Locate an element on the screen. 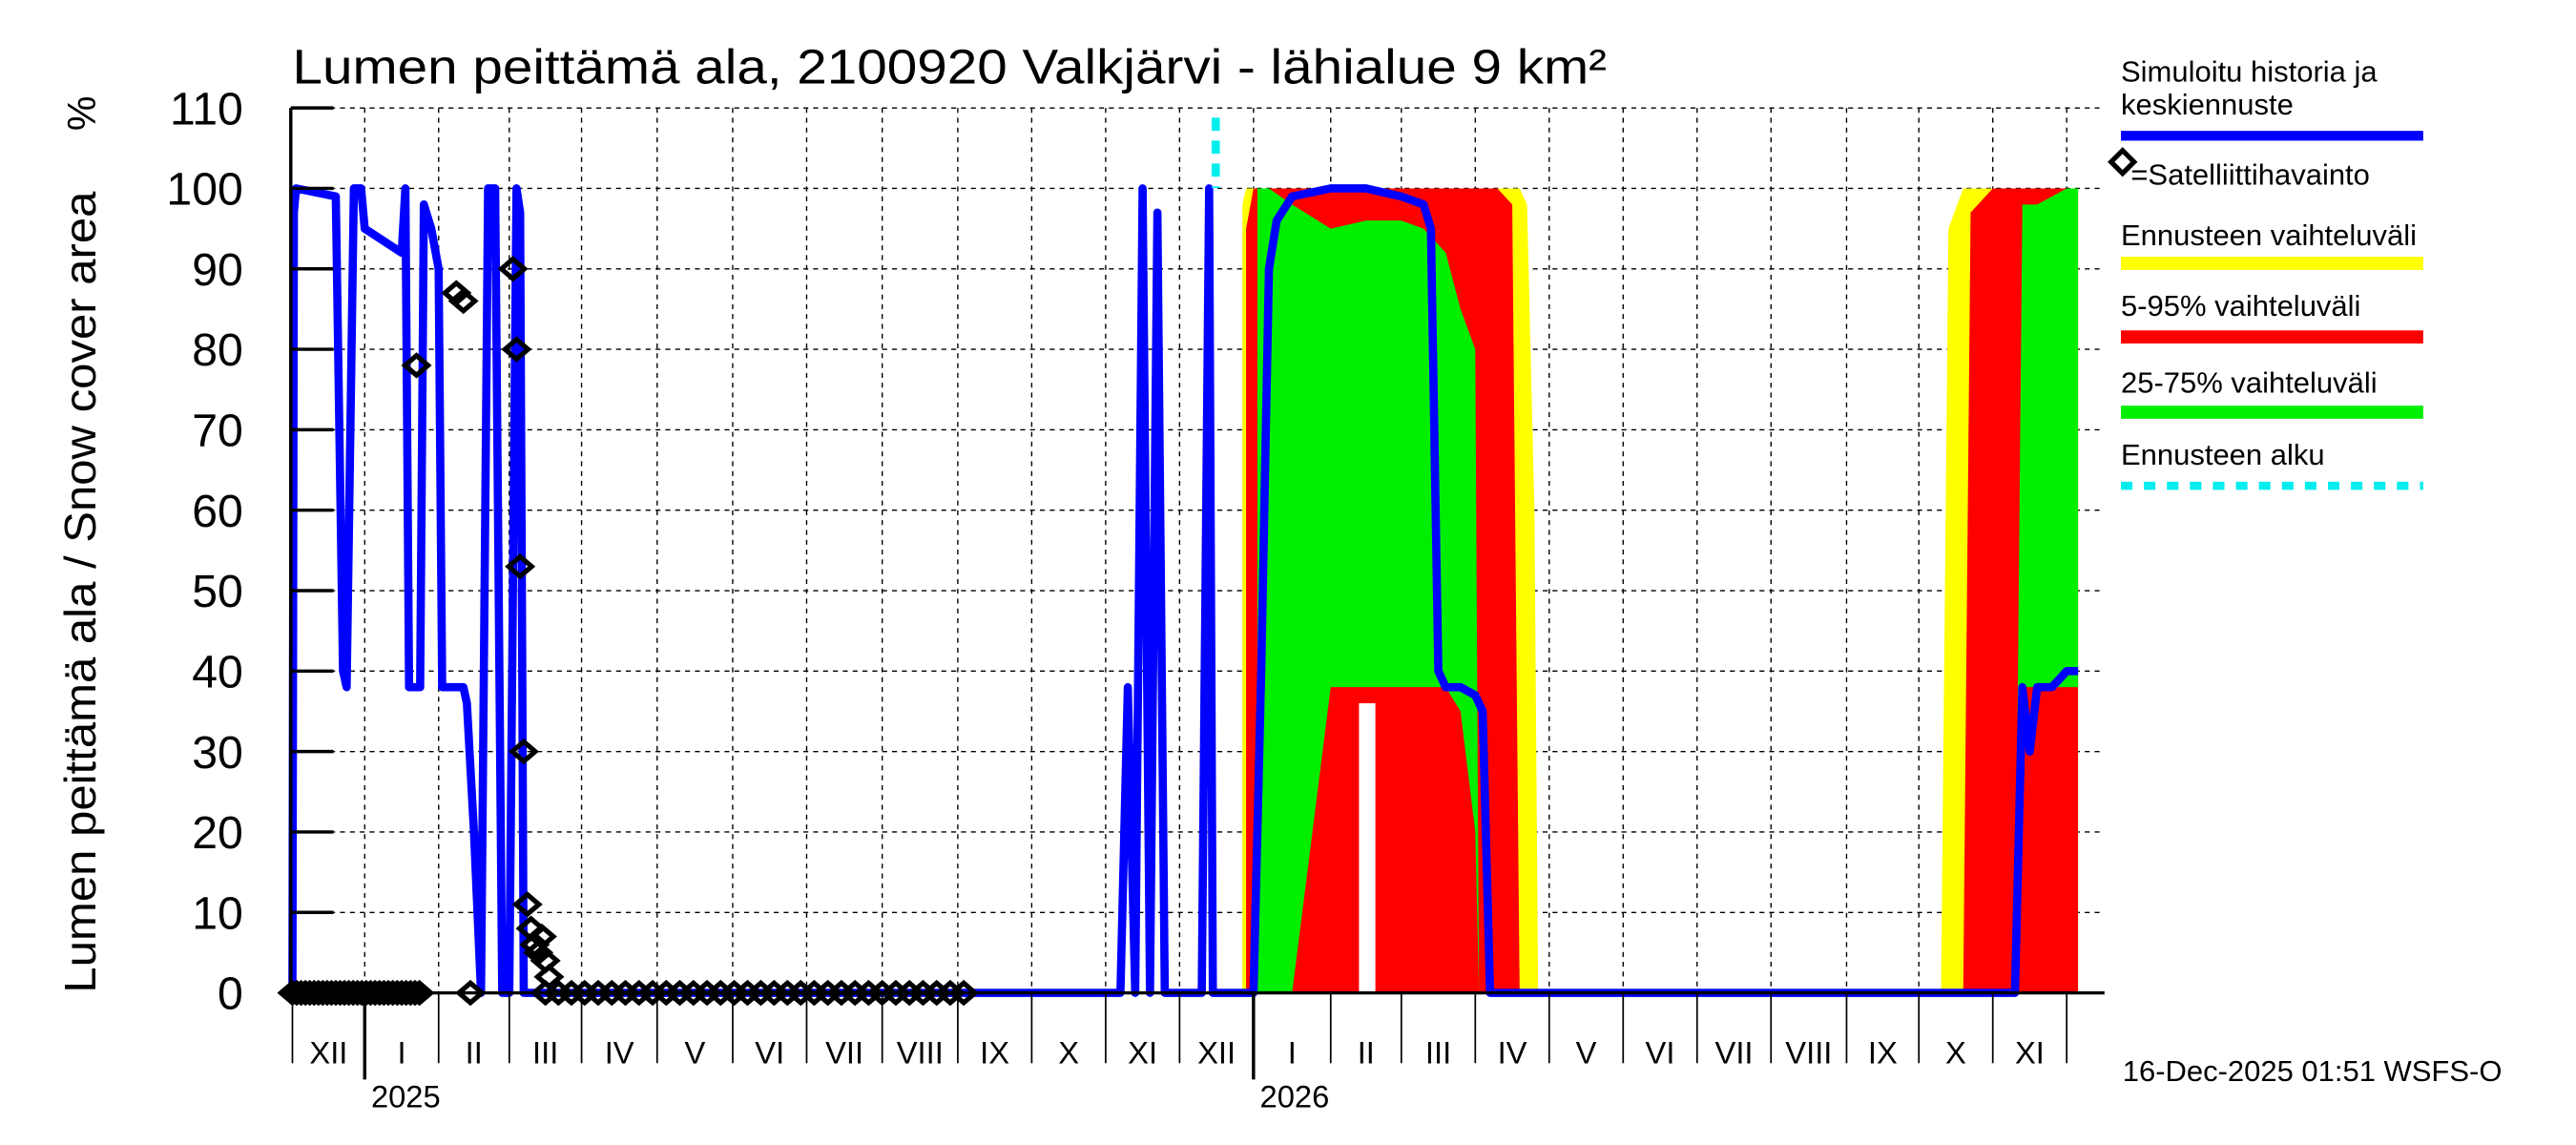  x-year-label: 2026 is located at coordinates (1295, 1096).